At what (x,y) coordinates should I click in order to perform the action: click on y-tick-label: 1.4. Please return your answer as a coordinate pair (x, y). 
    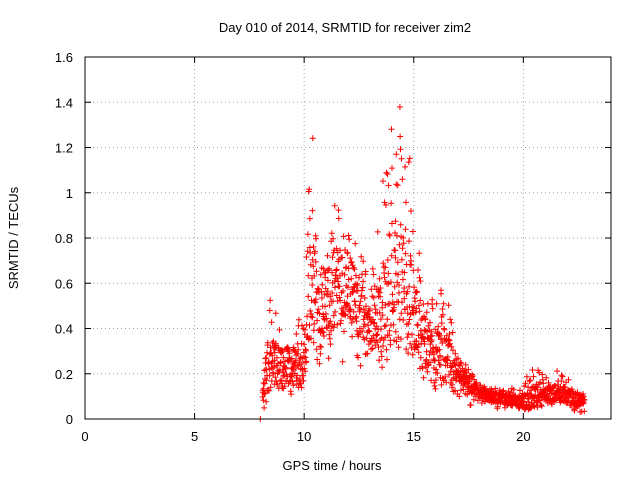
    Looking at the image, I should click on (64, 102).